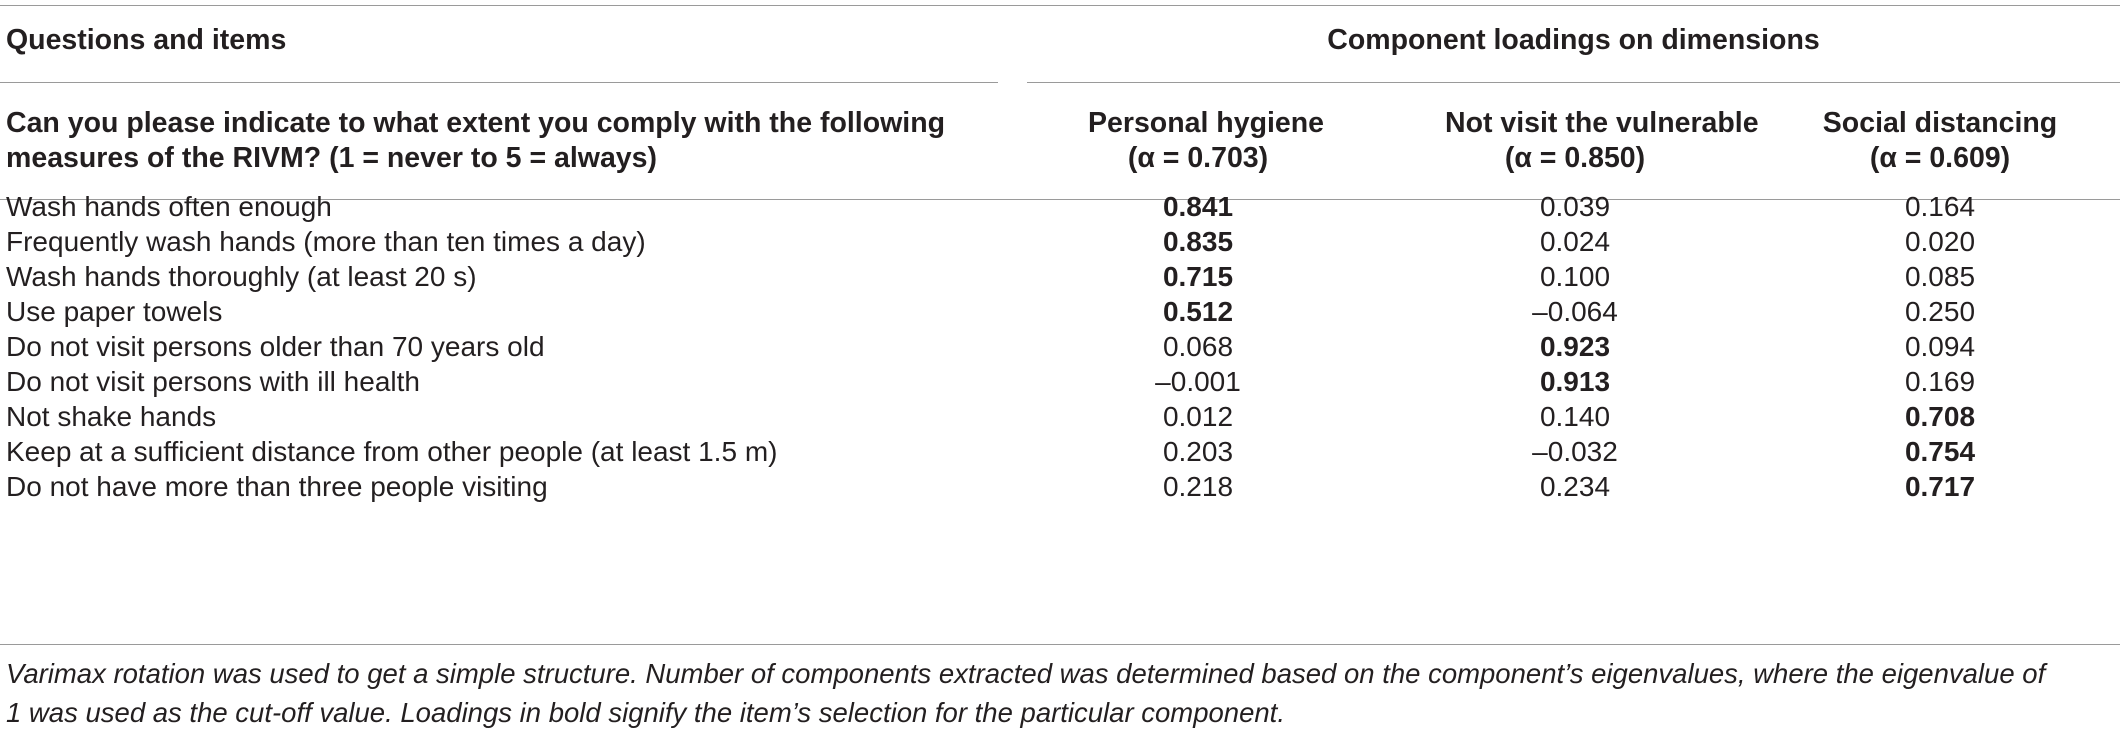 This screenshot has height=733, width=2120. What do you see at coordinates (169, 206) in the screenshot?
I see `row-item-label: Wash hands often enough` at bounding box center [169, 206].